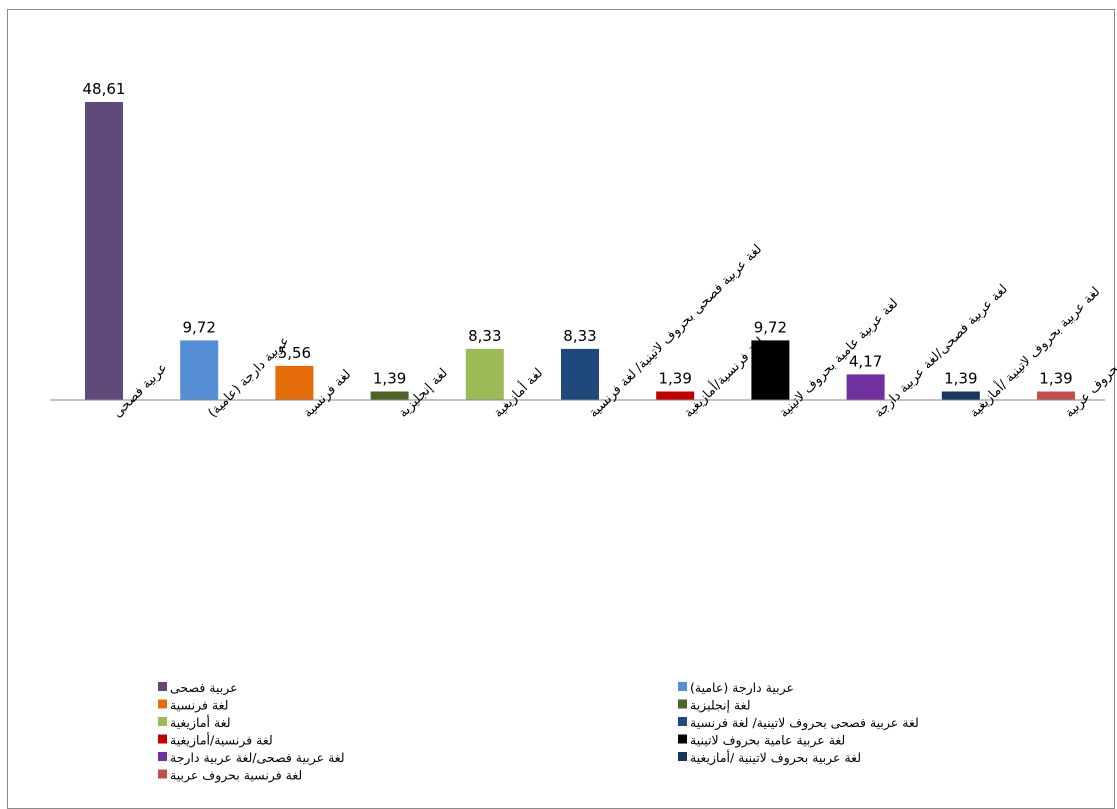 This screenshot has width=1117, height=809. What do you see at coordinates (674, 379) in the screenshot?
I see `value-label-7: 1,39` at bounding box center [674, 379].